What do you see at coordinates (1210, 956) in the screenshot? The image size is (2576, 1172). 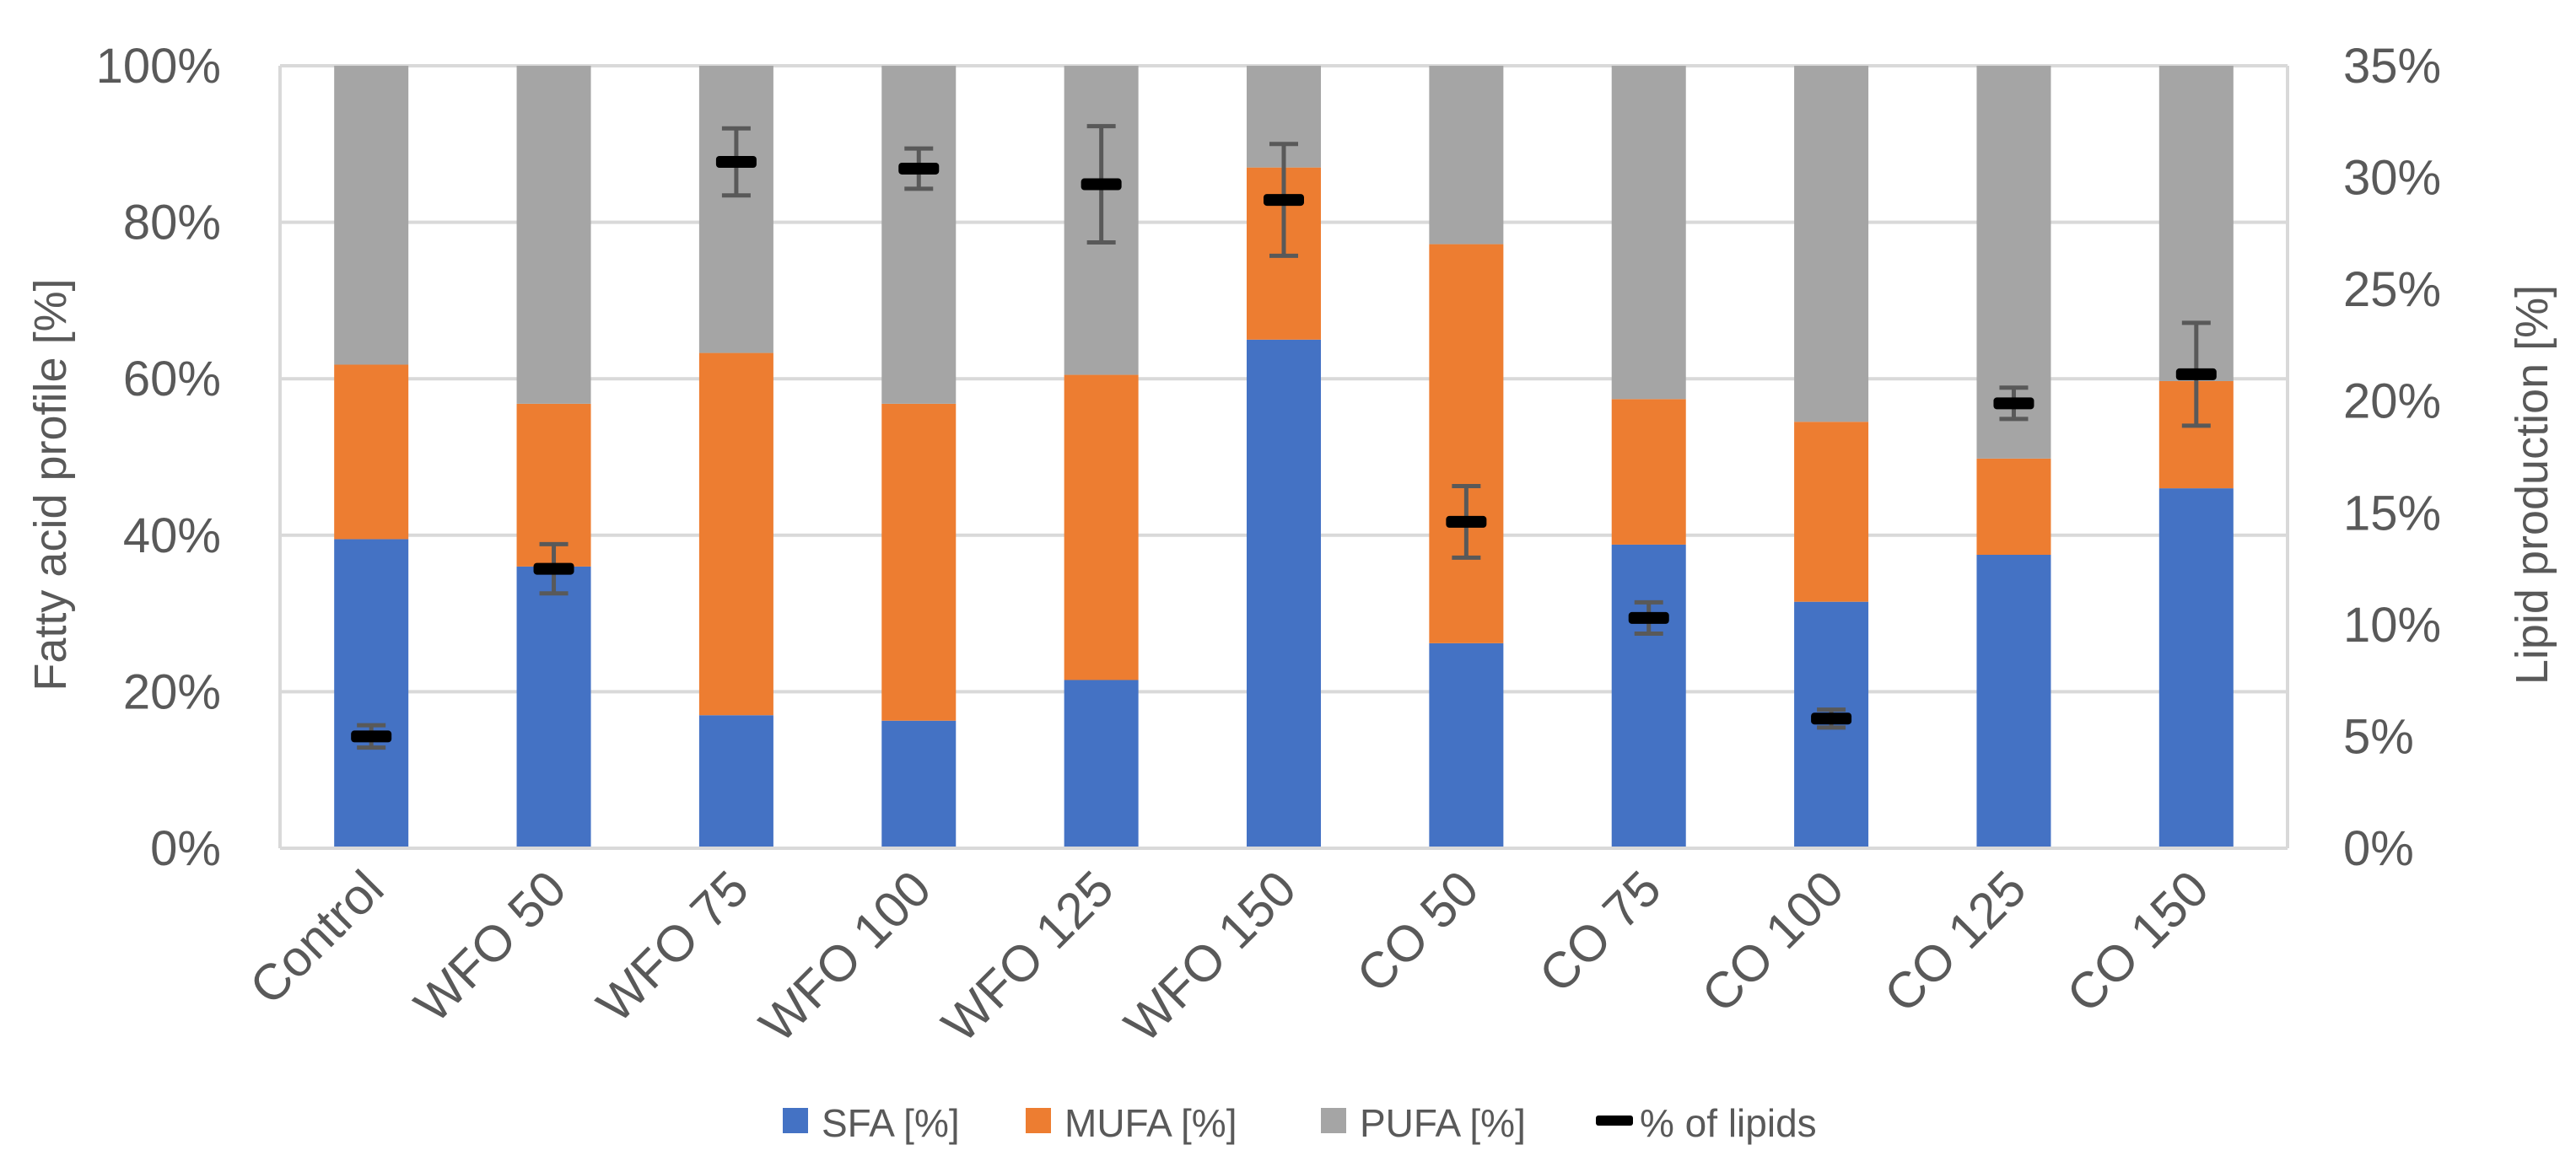 I see `category-label: WFO 150` at bounding box center [1210, 956].